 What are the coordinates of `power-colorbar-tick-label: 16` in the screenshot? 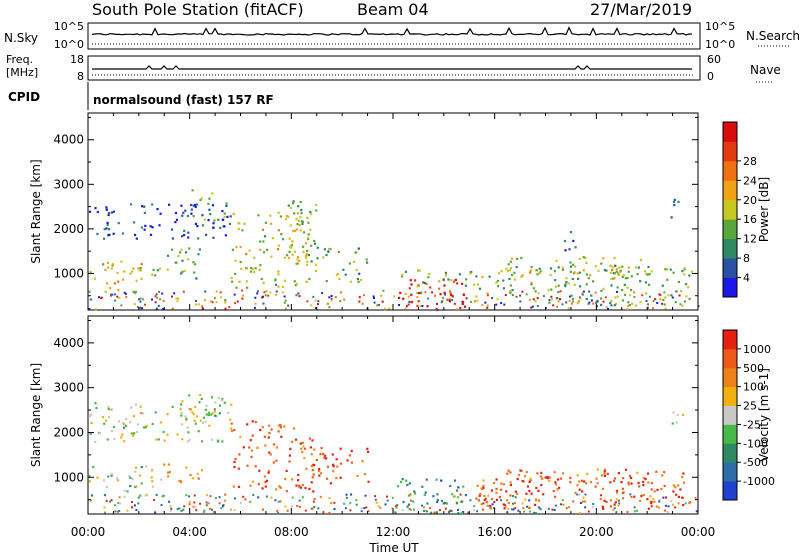 It's located at (750, 219).